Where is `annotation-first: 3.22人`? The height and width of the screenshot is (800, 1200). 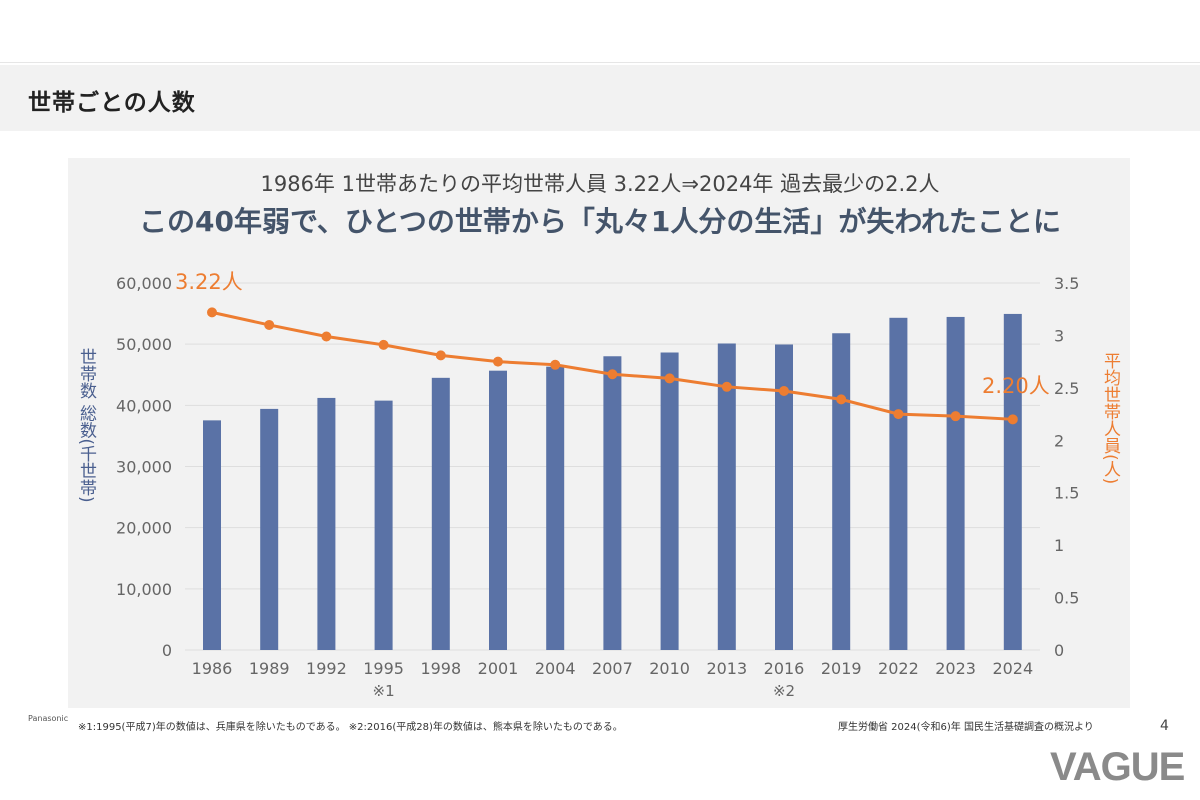 annotation-first: 3.22人 is located at coordinates (209, 282).